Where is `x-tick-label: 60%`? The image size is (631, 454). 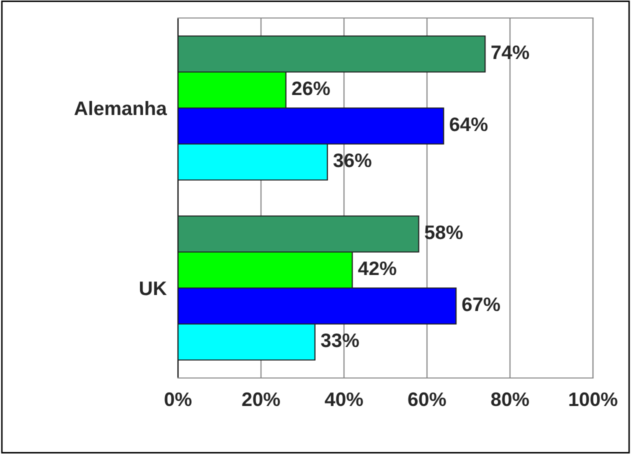
x-tick-label: 60% is located at coordinates (427, 399).